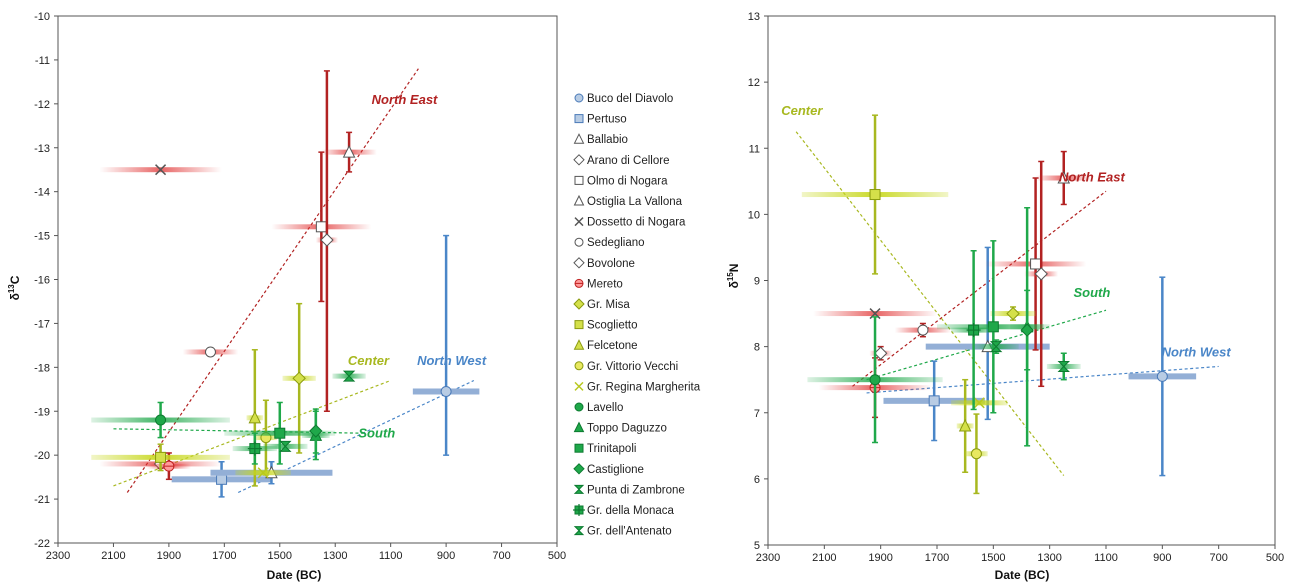 Image resolution: width=1296 pixels, height=583 pixels. I want to click on point-trinitapoli, so click(280, 433).